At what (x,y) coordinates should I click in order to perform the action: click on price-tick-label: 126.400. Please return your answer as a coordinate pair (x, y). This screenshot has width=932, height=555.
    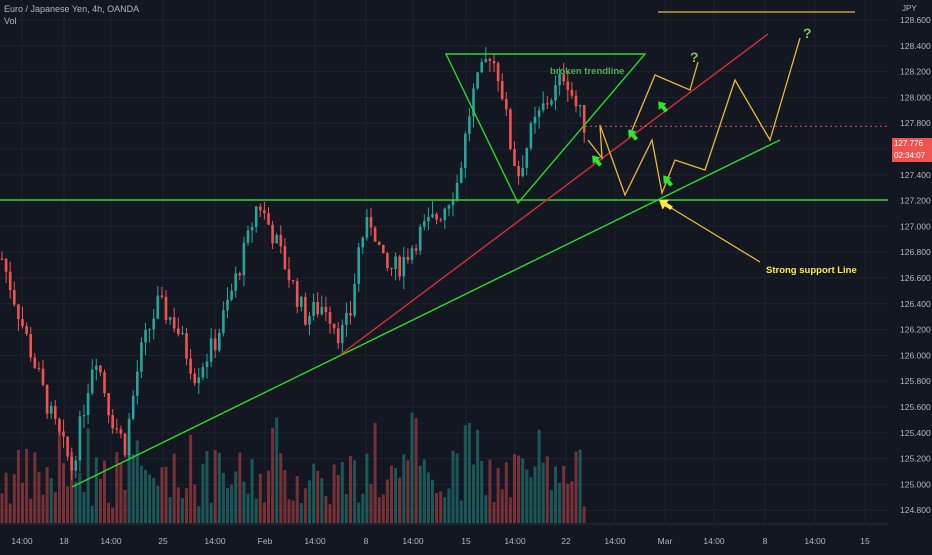
    Looking at the image, I should click on (915, 304).